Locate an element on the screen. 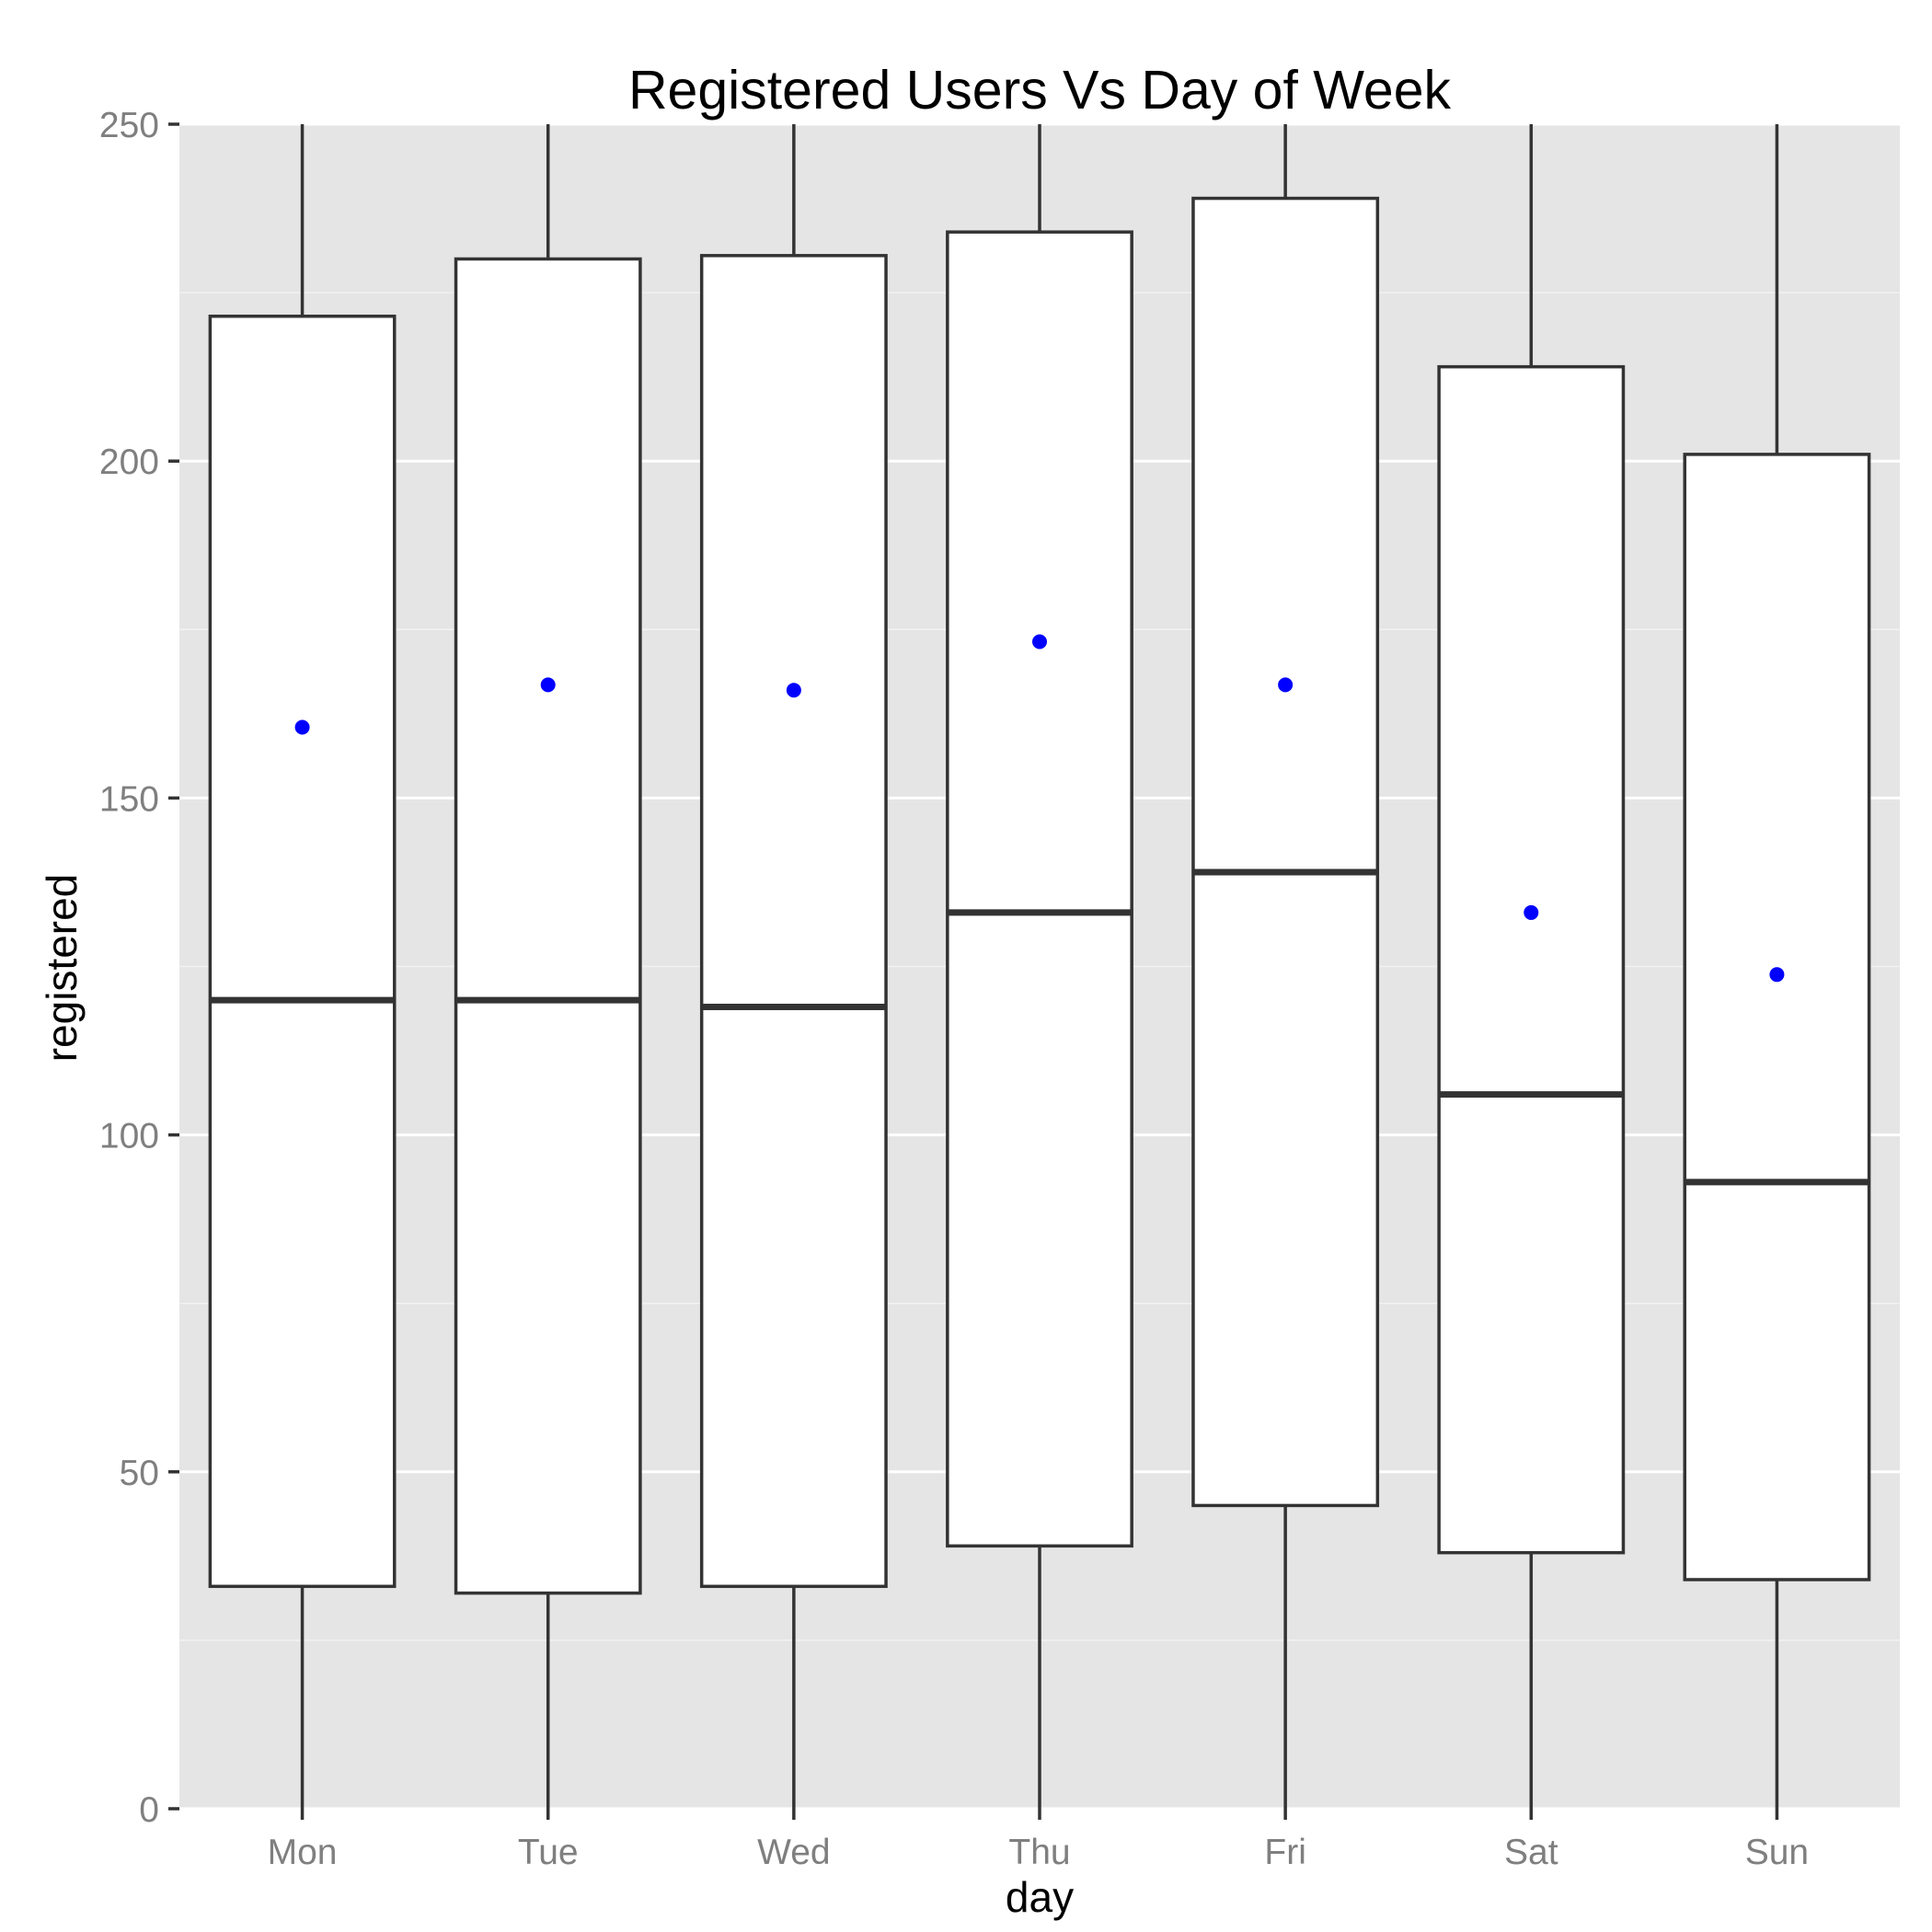 This screenshot has height=1932, width=1932. x-tick-label: Tue is located at coordinates (548, 1852).